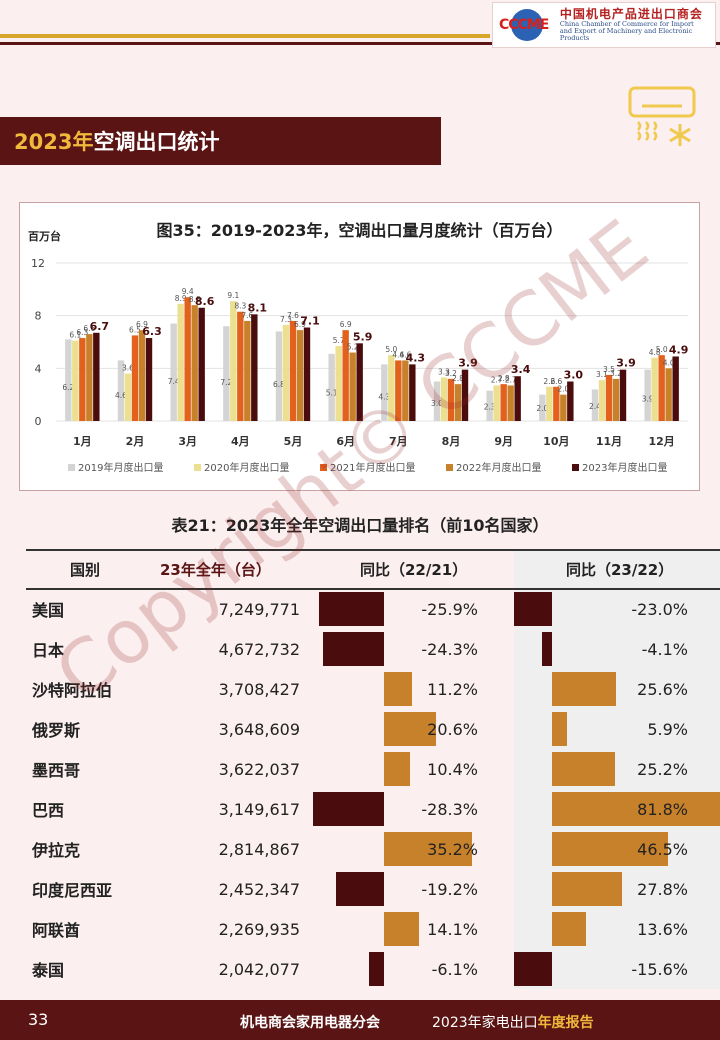 The height and width of the screenshot is (1040, 720). What do you see at coordinates (452, 769) in the screenshot?
I see `yoy1-cell: 10.4%` at bounding box center [452, 769].